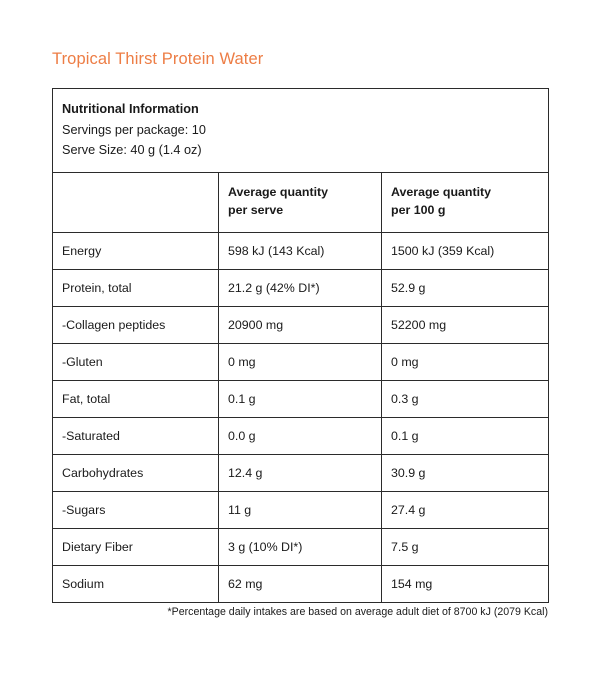  I want to click on row-nutrient-name: Carbohydrates, so click(135, 472).